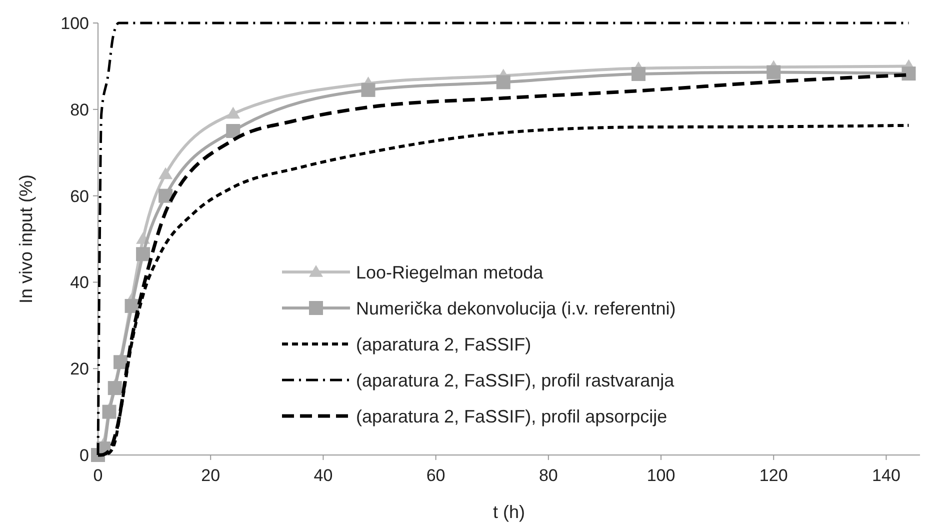 Image resolution: width=940 pixels, height=524 pixels. I want to click on x-tick-label: 40, so click(323, 475).